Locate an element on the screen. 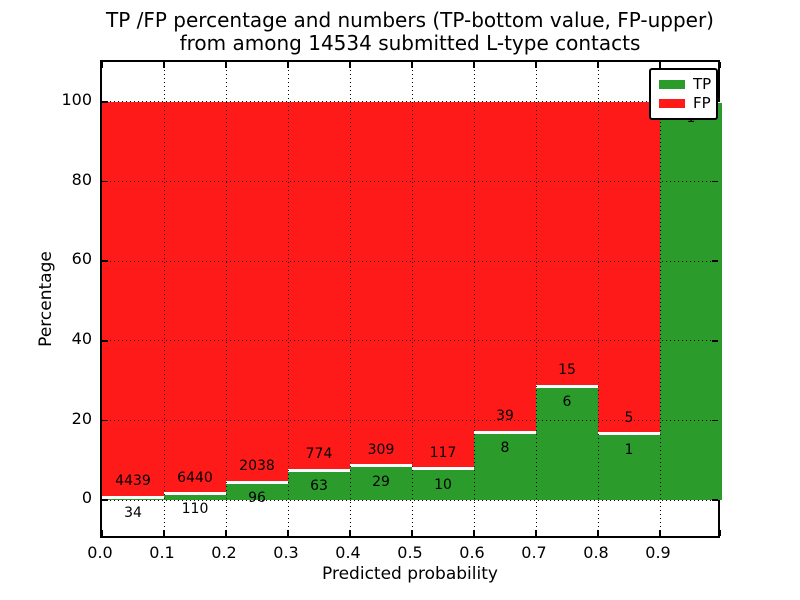 The height and width of the screenshot is (600, 800). bar-label-tp: 1 is located at coordinates (629, 449).